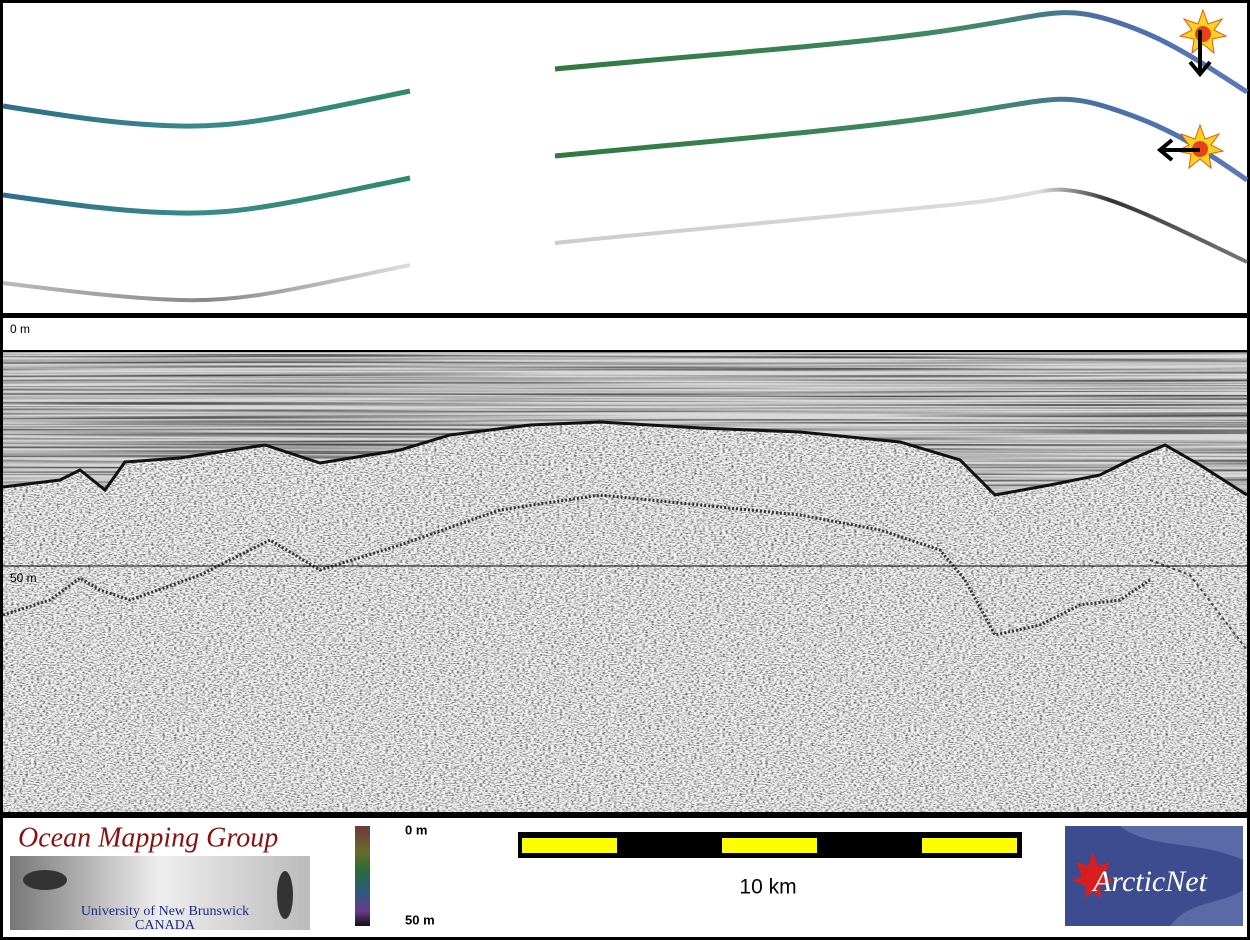  What do you see at coordinates (165, 925) in the screenshot?
I see `omg-line: CANADA` at bounding box center [165, 925].